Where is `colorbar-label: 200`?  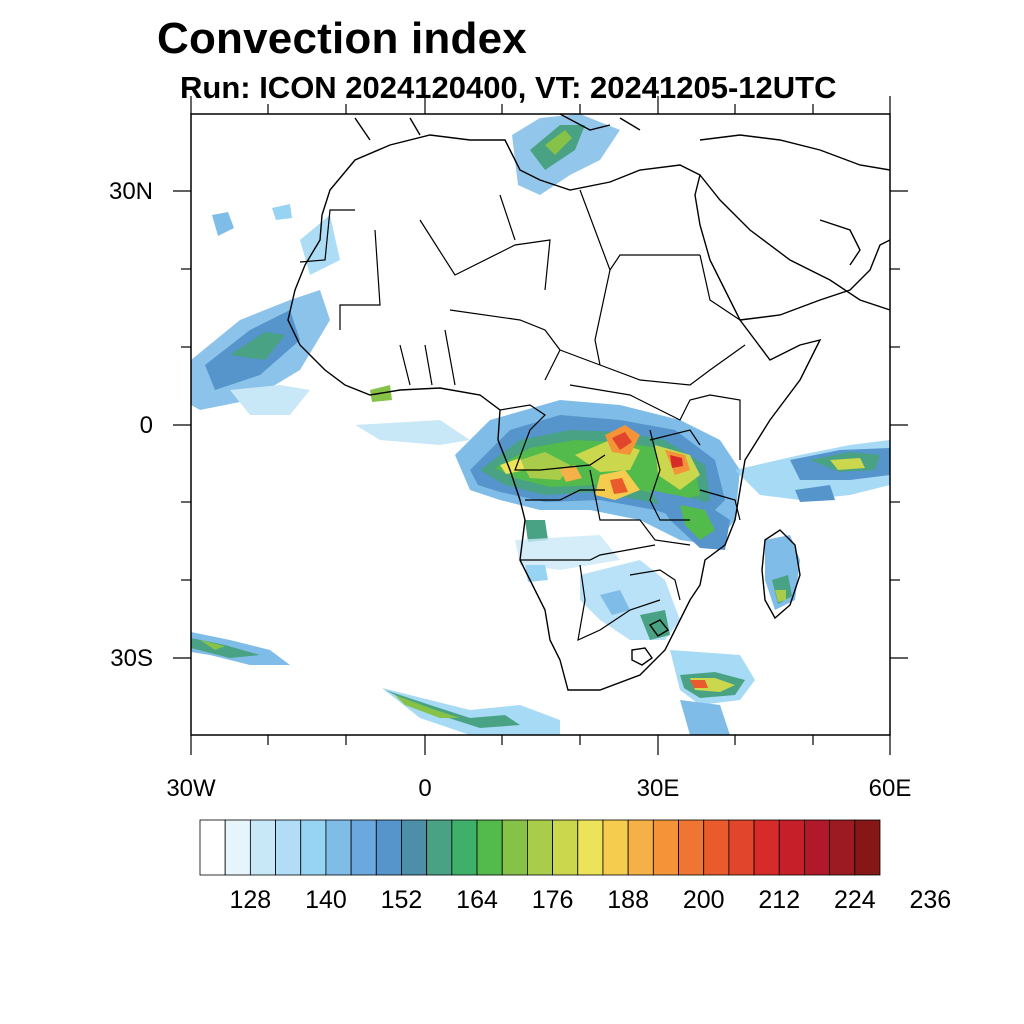
colorbar-label: 200 is located at coordinates (703, 900).